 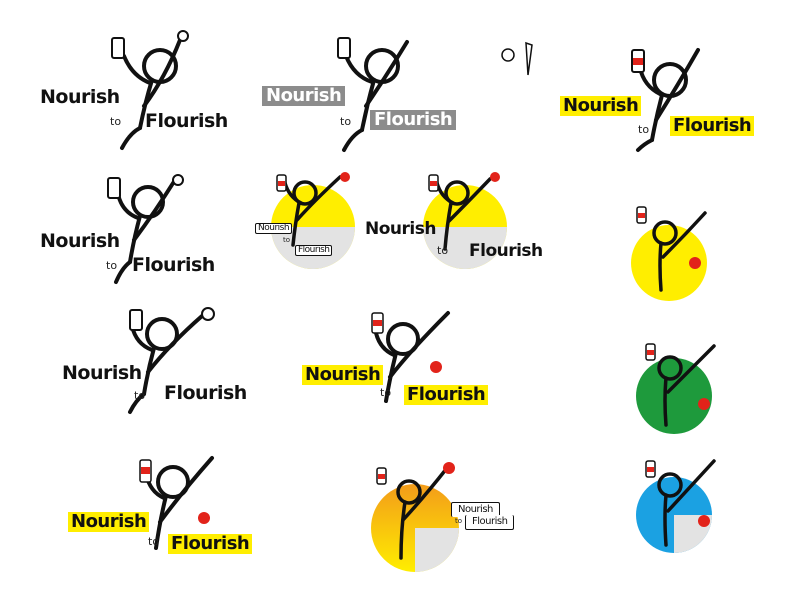 I want to click on logo-plain-r1c1: Nourish to Flourish, so click(x=145, y=89).